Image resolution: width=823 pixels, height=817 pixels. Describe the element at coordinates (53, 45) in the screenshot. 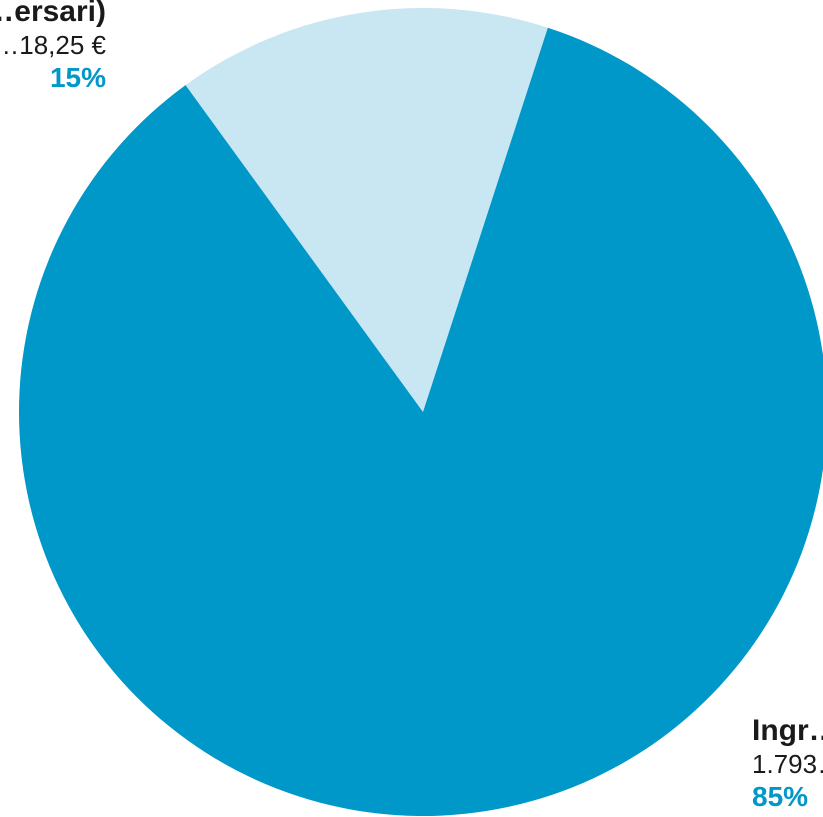

I see `slice-amount: …18,25 €` at that location.